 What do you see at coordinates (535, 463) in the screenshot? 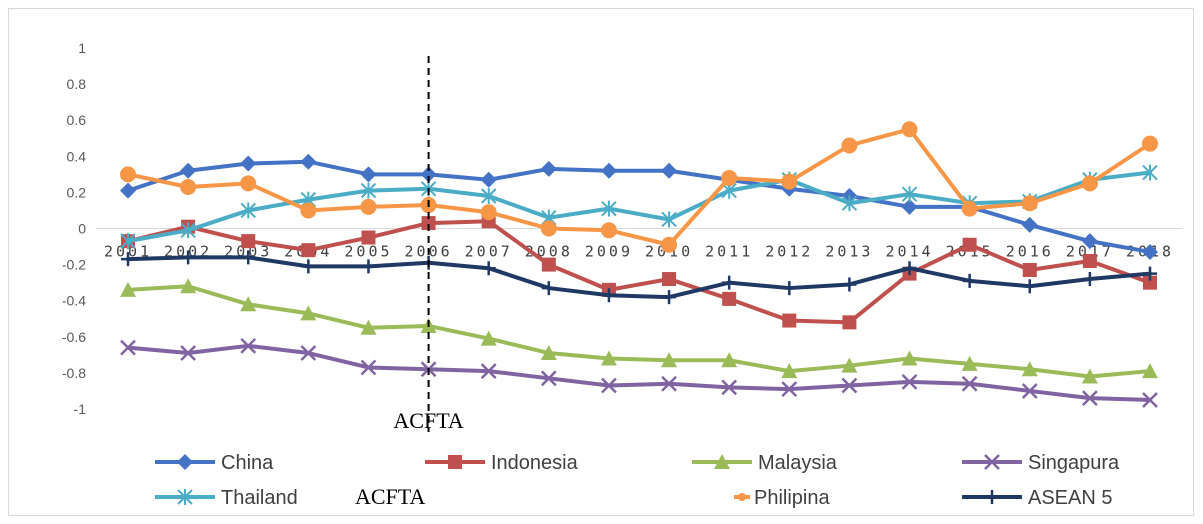
I see `legend-label: Indonesia` at bounding box center [535, 463].